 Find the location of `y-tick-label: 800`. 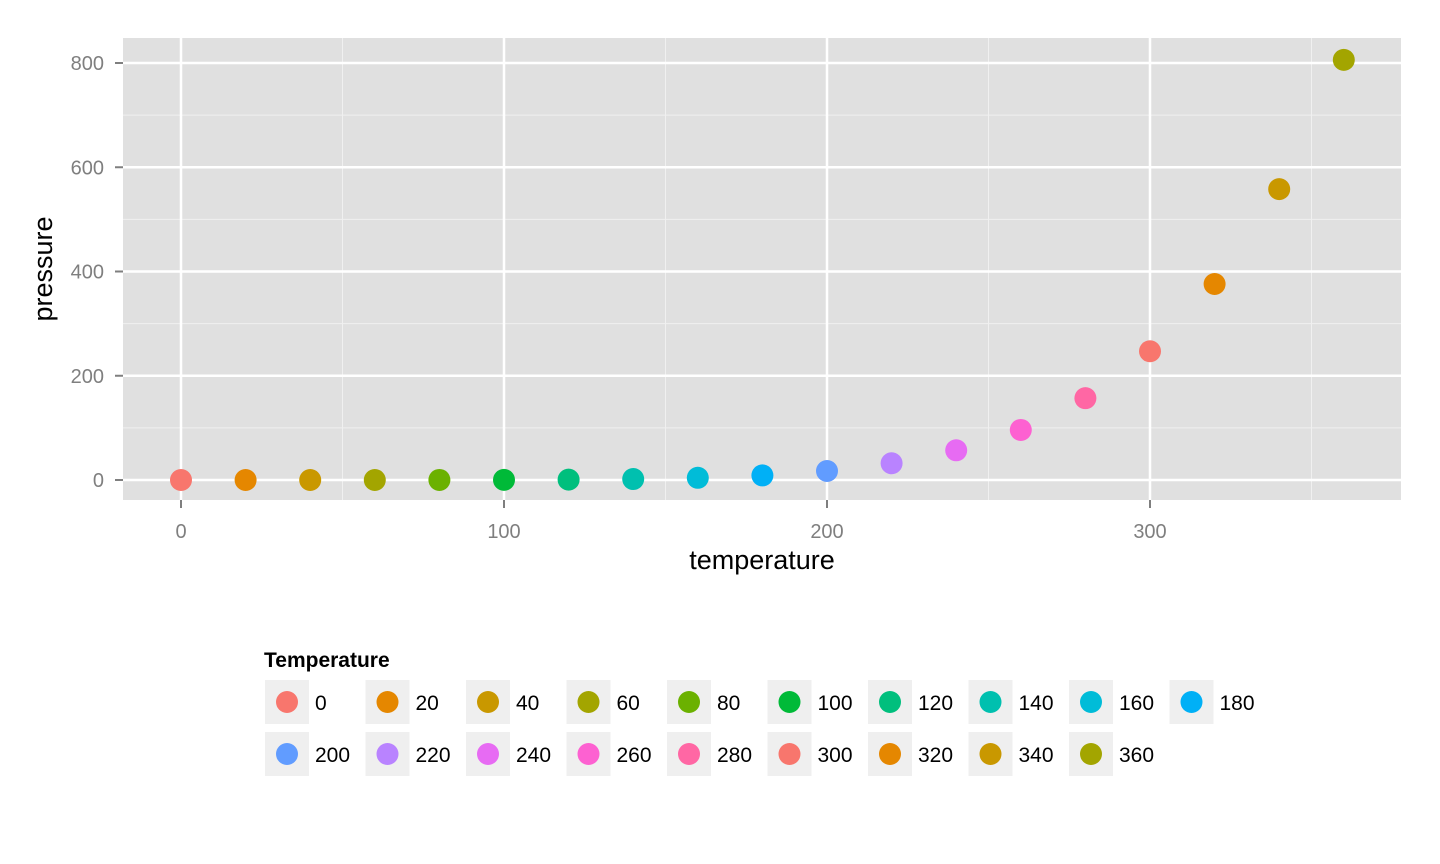

y-tick-label: 800 is located at coordinates (87, 64).